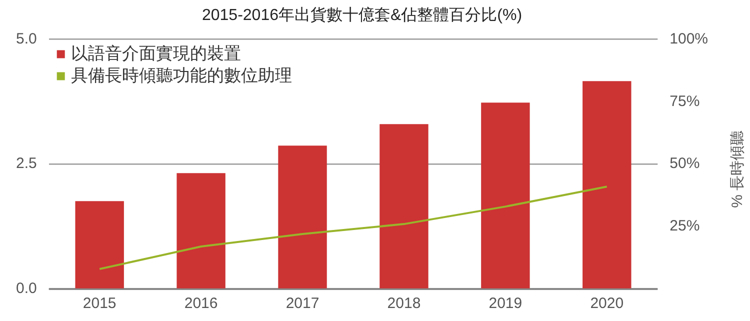 Image resolution: width=750 pixels, height=321 pixels. What do you see at coordinates (737, 169) in the screenshot?
I see `y2-axis-title: % 長時傾聽` at bounding box center [737, 169].